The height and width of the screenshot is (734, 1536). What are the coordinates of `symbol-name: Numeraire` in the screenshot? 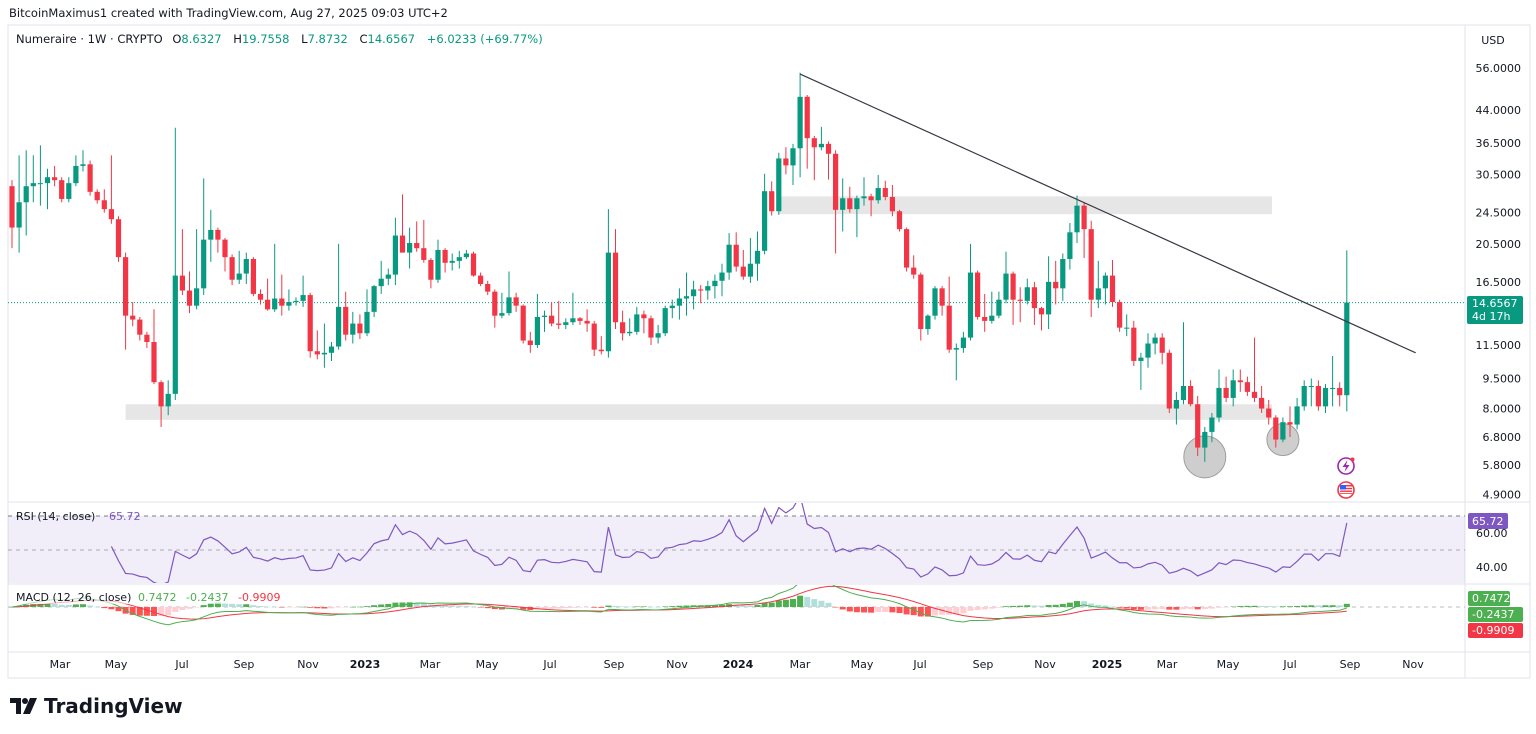 It's located at (46, 39).